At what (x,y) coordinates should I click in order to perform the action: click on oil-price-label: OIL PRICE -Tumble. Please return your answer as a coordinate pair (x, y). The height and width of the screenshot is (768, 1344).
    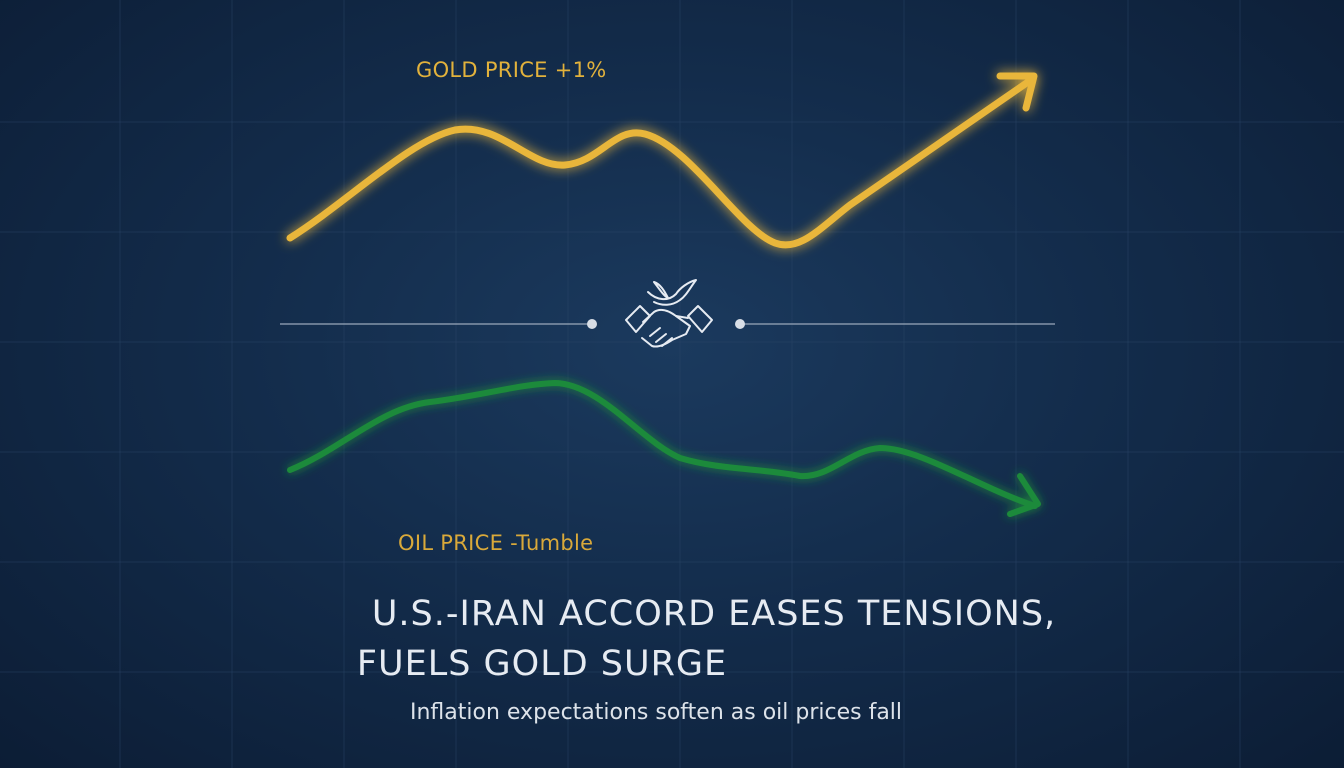
    Looking at the image, I should click on (496, 543).